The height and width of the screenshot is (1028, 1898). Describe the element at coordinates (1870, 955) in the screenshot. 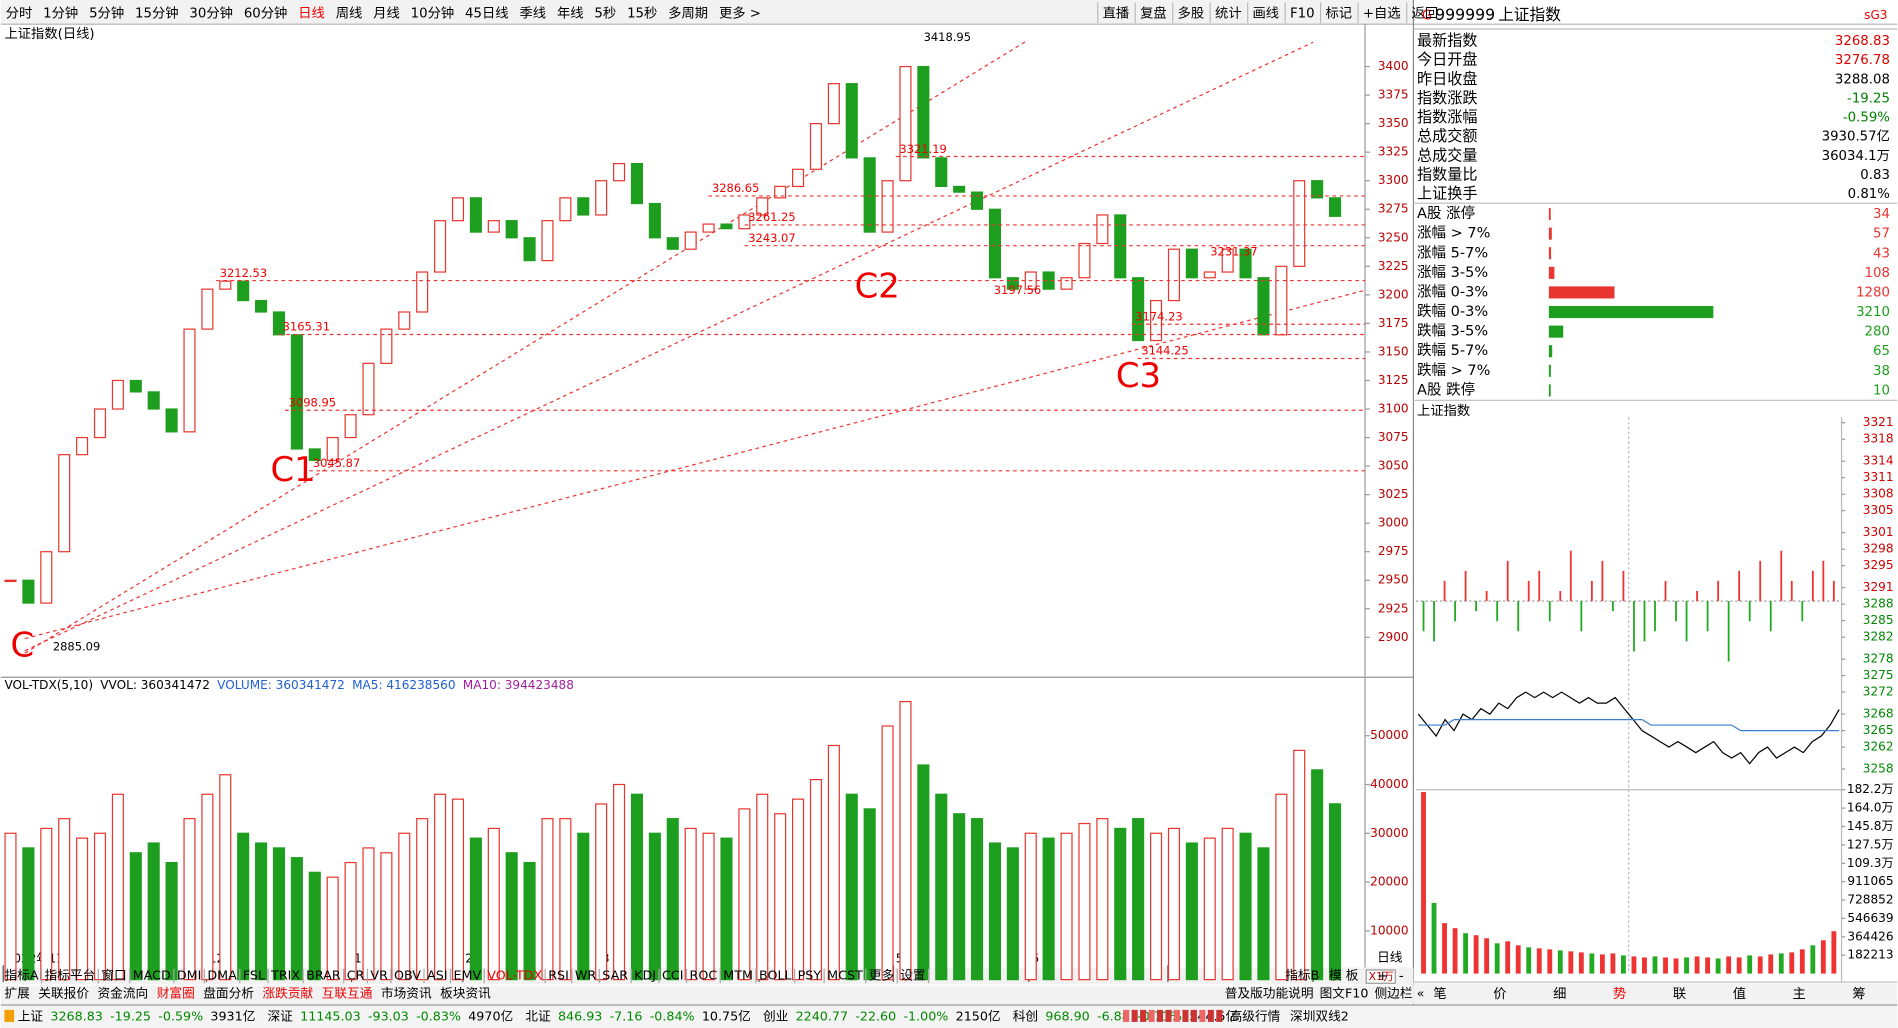

I see `y-tick-label: 182213` at that location.